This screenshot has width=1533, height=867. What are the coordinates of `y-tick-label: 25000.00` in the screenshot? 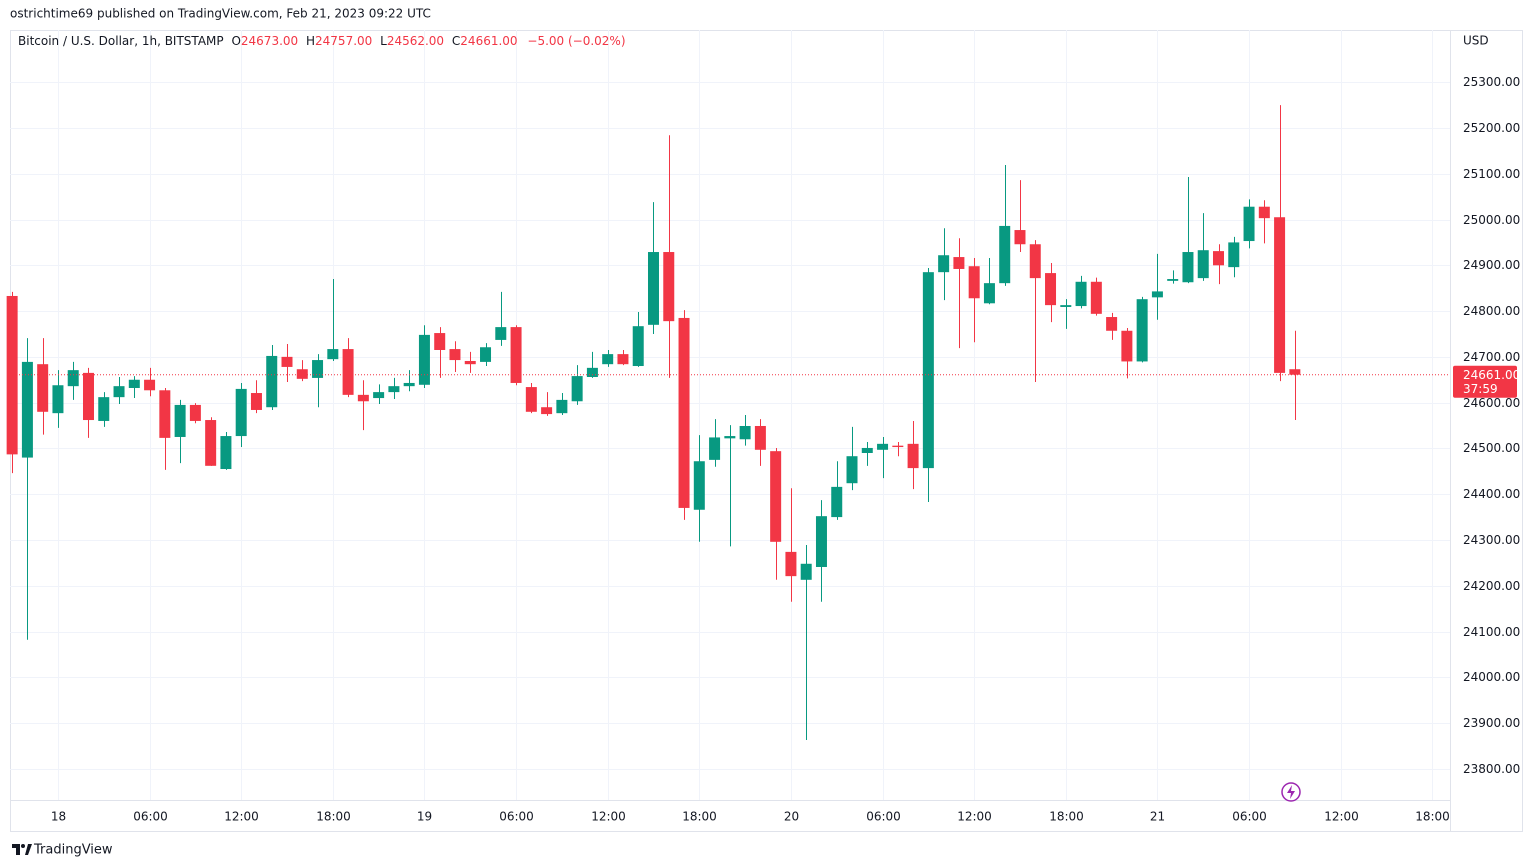 It's located at (1491, 220).